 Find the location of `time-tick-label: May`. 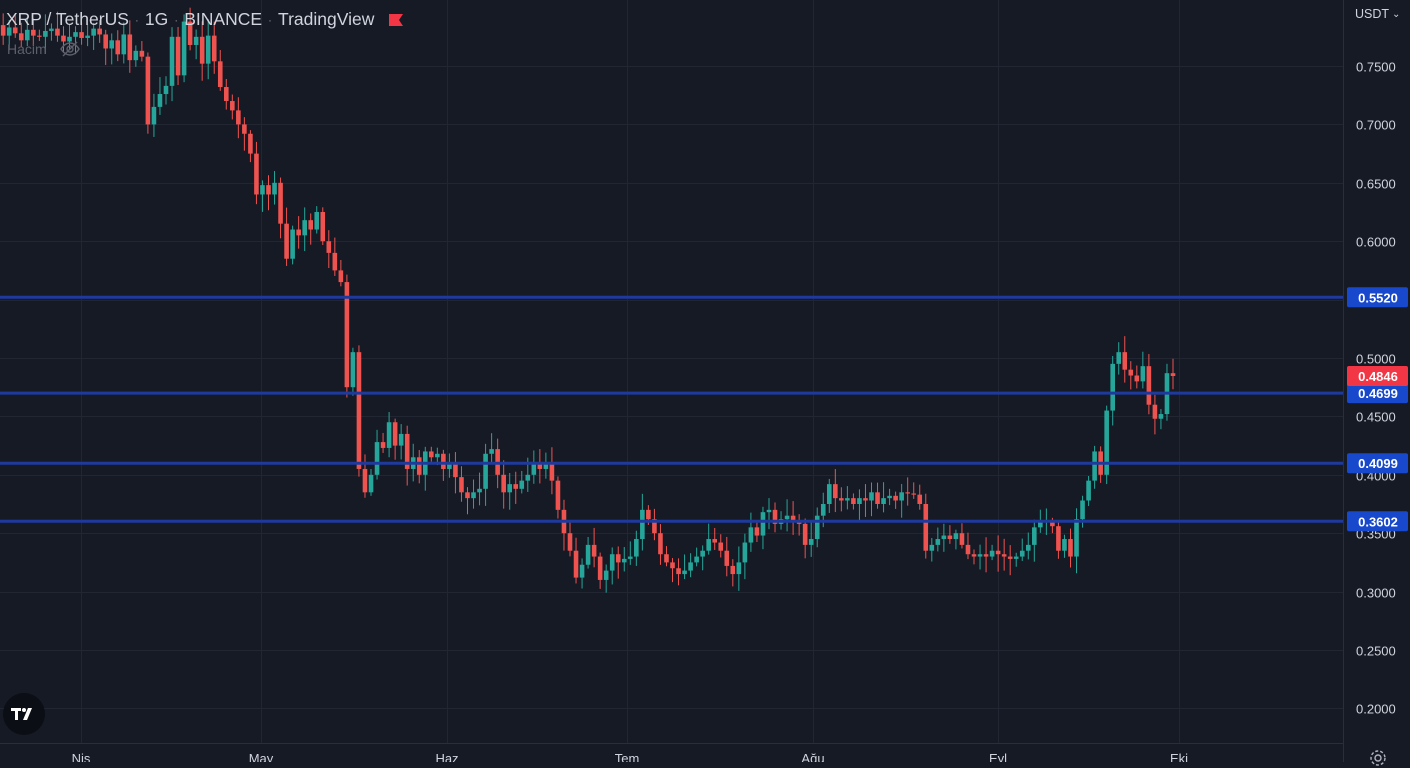

time-tick-label: May is located at coordinates (261, 756).